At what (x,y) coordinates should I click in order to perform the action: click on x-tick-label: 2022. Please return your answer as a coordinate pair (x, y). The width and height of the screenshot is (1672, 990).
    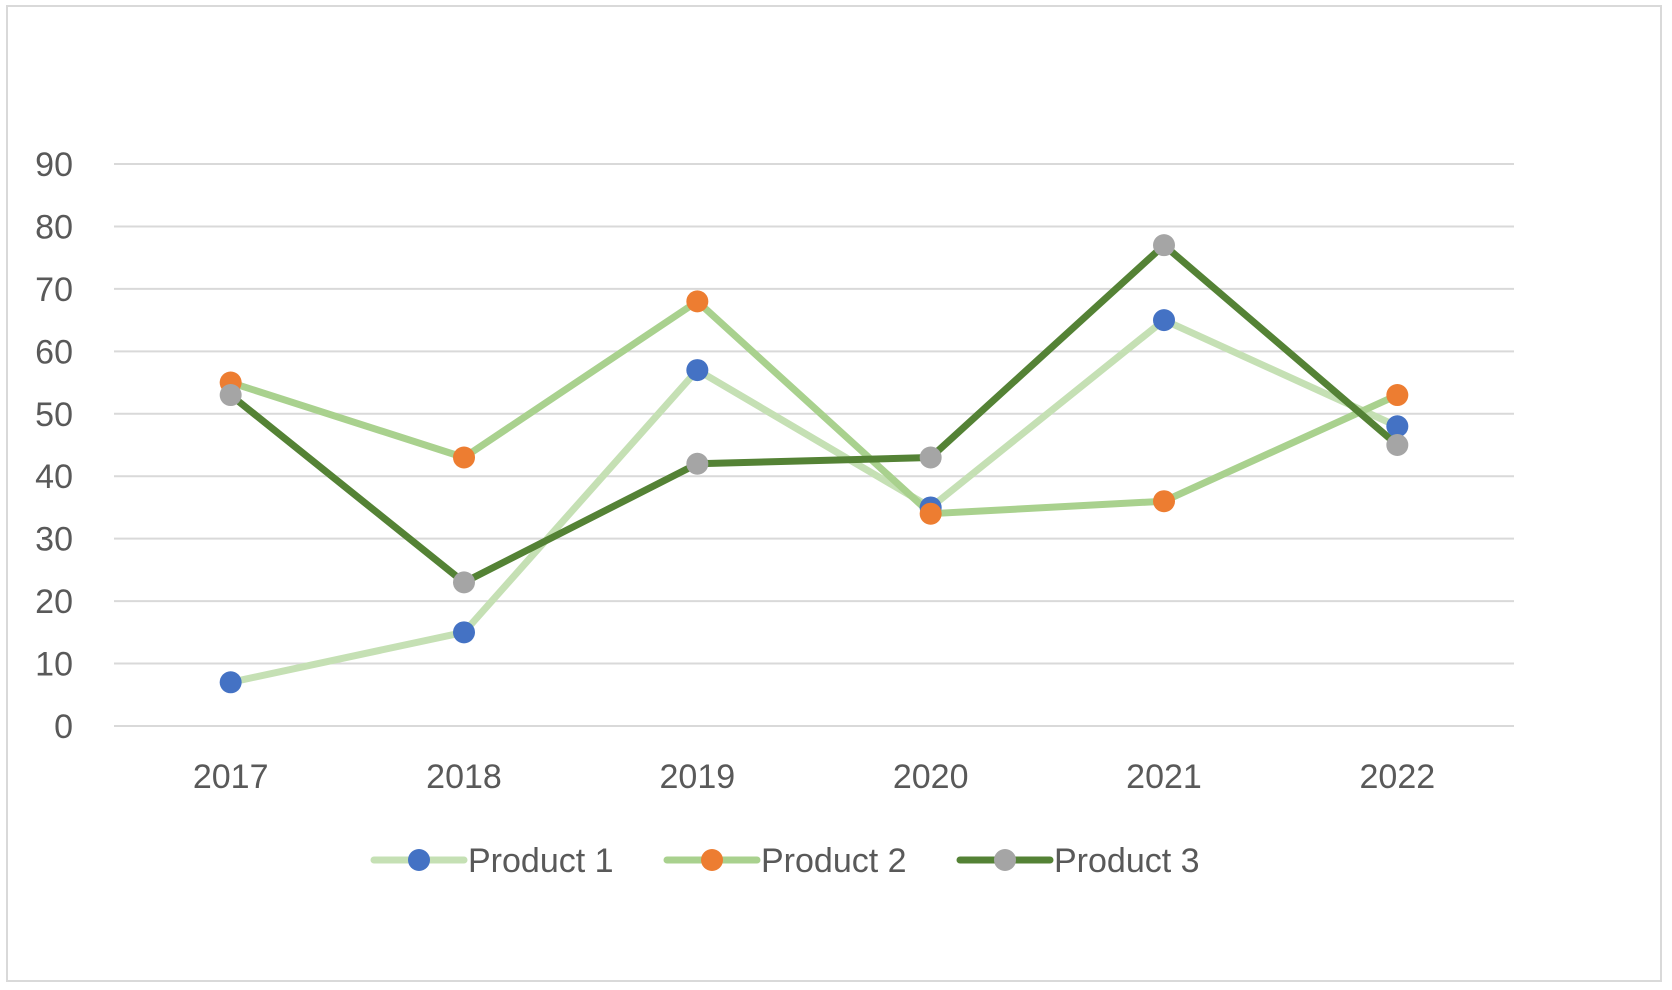
    Looking at the image, I should click on (1398, 777).